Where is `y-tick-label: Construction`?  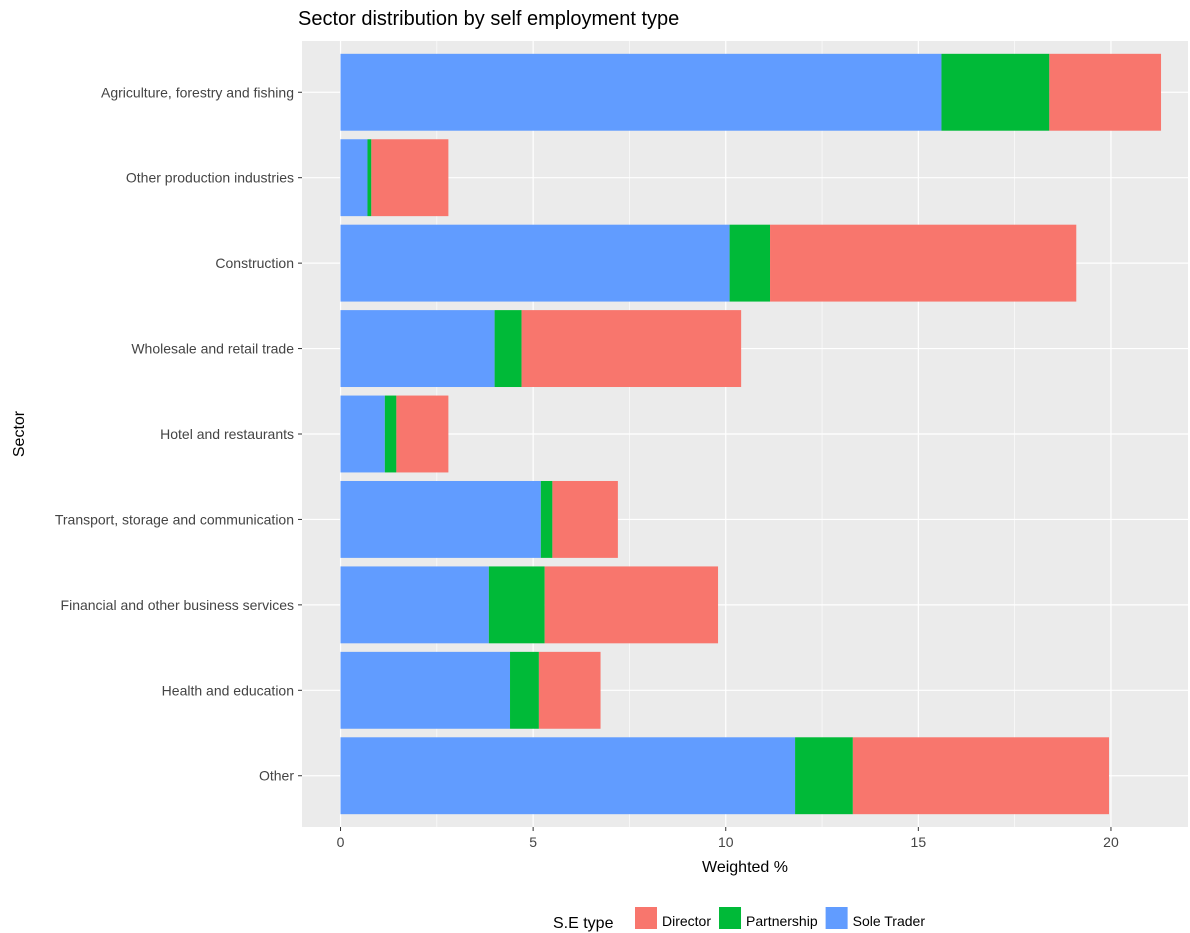 y-tick-label: Construction is located at coordinates (254, 263).